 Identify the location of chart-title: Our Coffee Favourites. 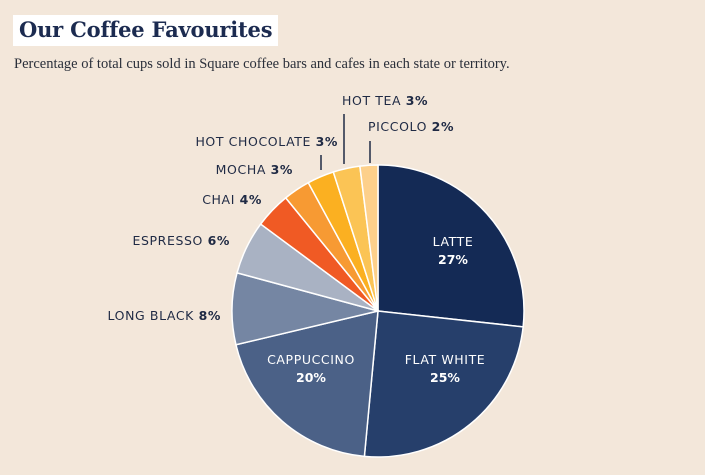
(146, 29).